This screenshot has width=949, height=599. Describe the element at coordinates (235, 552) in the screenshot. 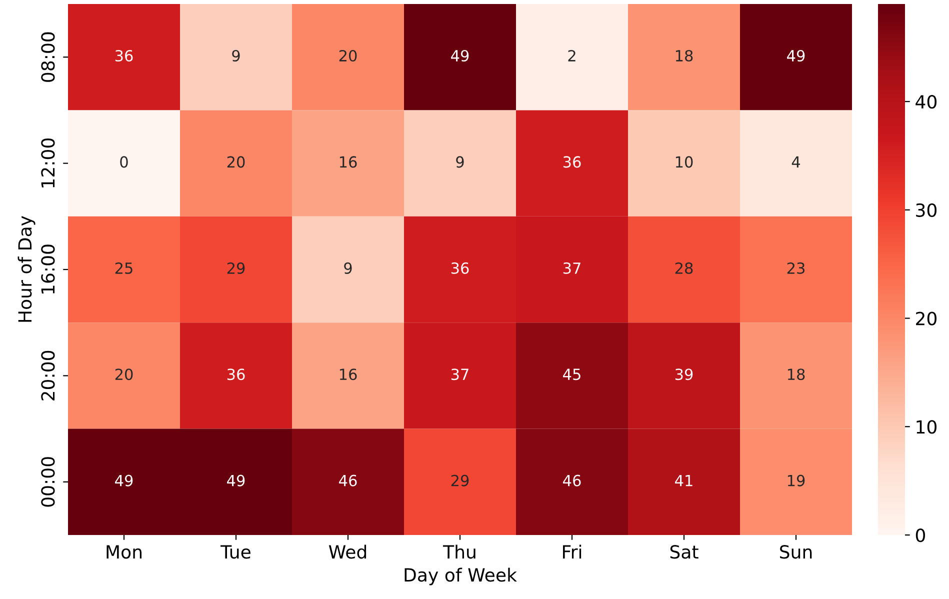

I see `x-tick-label: Tue` at that location.